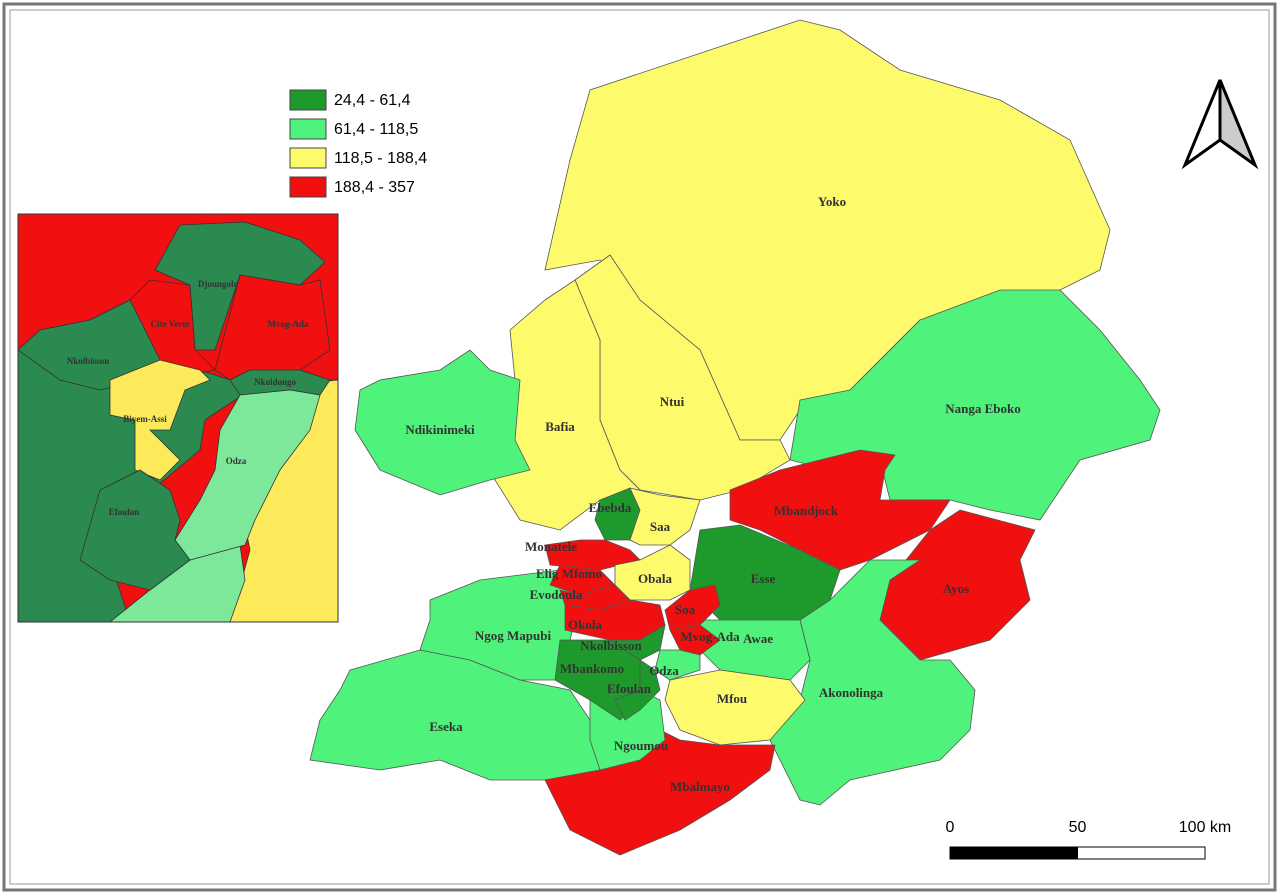  What do you see at coordinates (641, 745) in the screenshot?
I see `region-label: Ngoumou` at bounding box center [641, 745].